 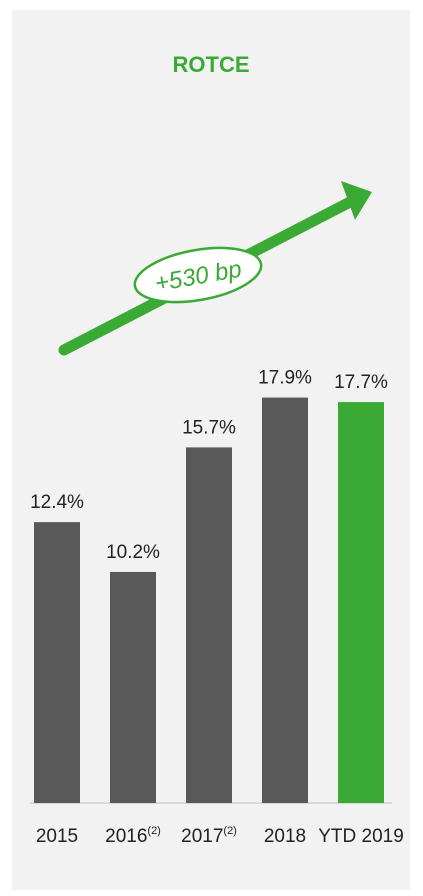 What do you see at coordinates (133, 687) in the screenshot?
I see `bar-2016` at bounding box center [133, 687].